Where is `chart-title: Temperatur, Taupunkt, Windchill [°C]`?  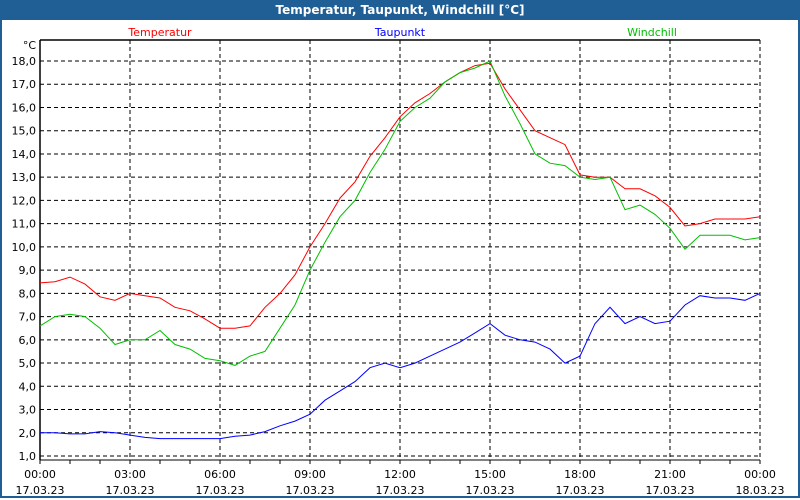 chart-title: Temperatur, Taupunkt, Windchill [°C] is located at coordinates (400, 10).